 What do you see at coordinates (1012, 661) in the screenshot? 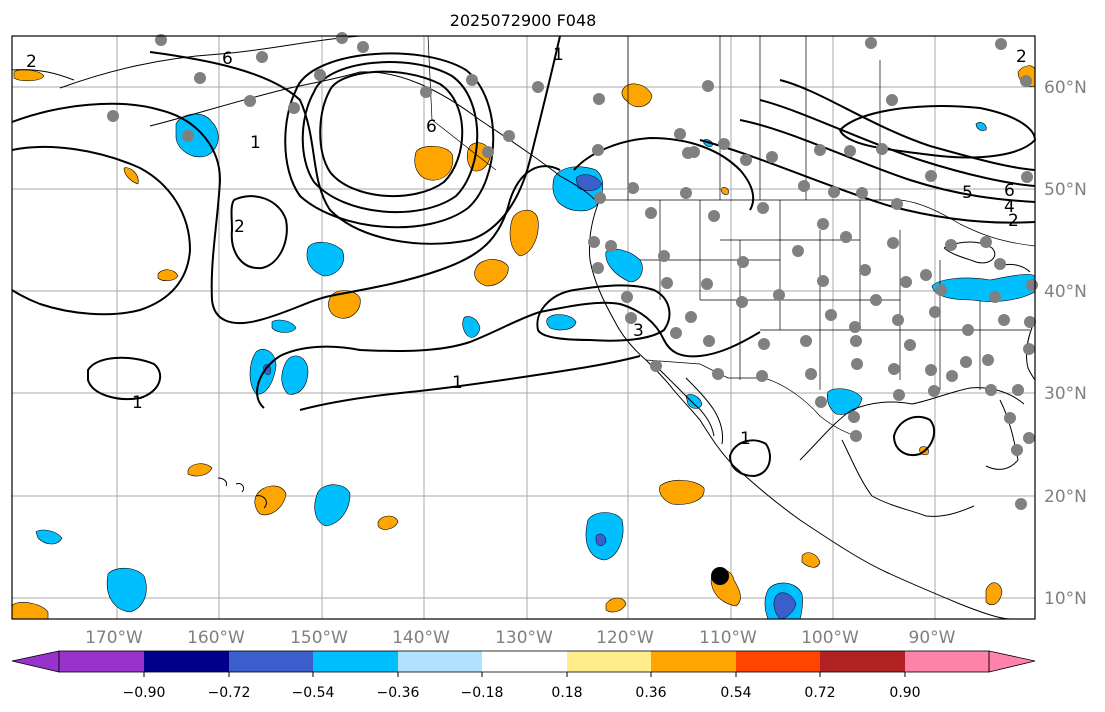
I see `colorbar-max-extend` at bounding box center [1012, 661].